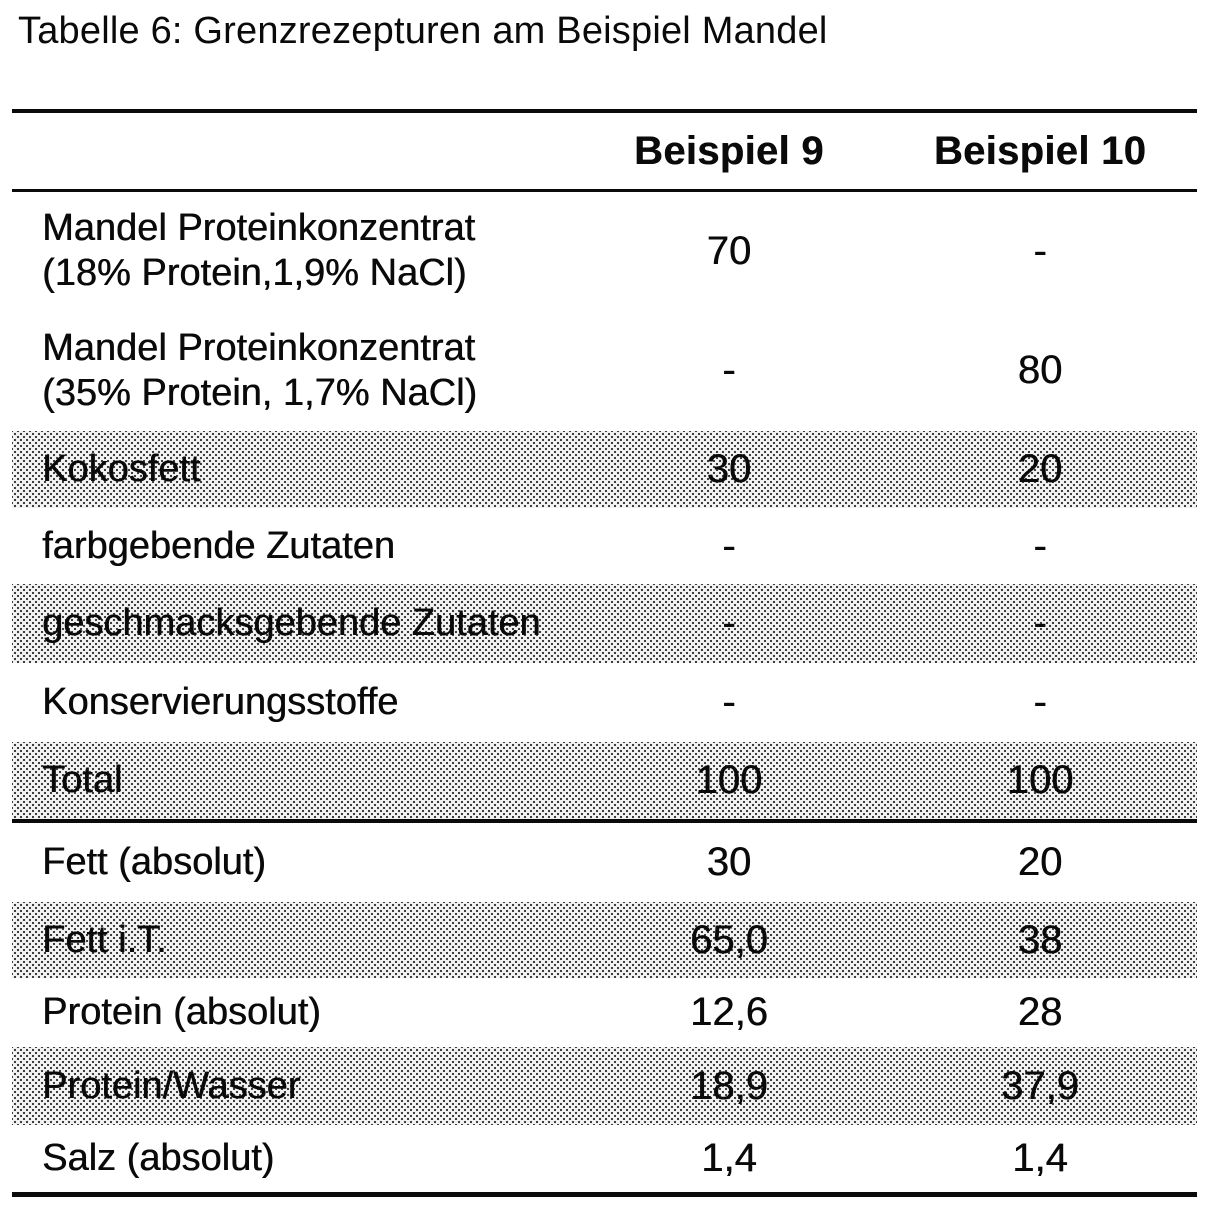 Image resolution: width=1205 pixels, height=1205 pixels. Describe the element at coordinates (604, 1158) in the screenshot. I see `table-row-salz-absolut: Salz (absolut) 1,4 1,4` at that location.